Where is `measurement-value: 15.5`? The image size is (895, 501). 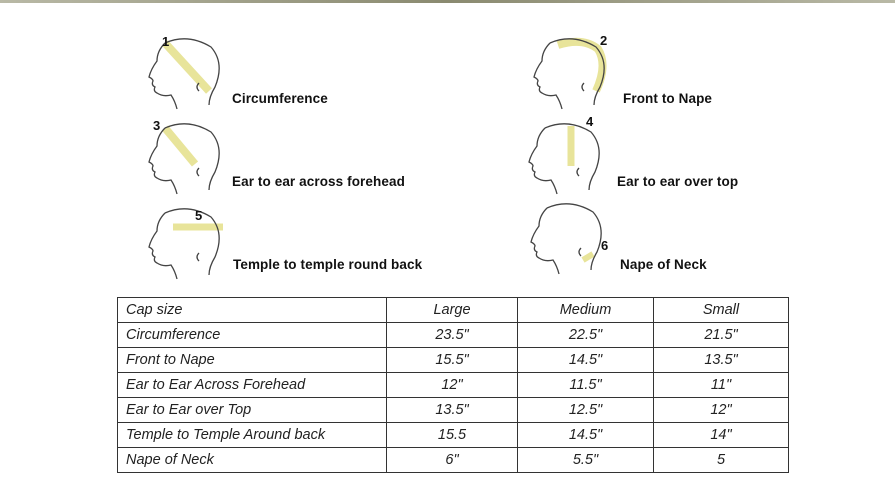 measurement-value: 15.5 is located at coordinates (452, 435).